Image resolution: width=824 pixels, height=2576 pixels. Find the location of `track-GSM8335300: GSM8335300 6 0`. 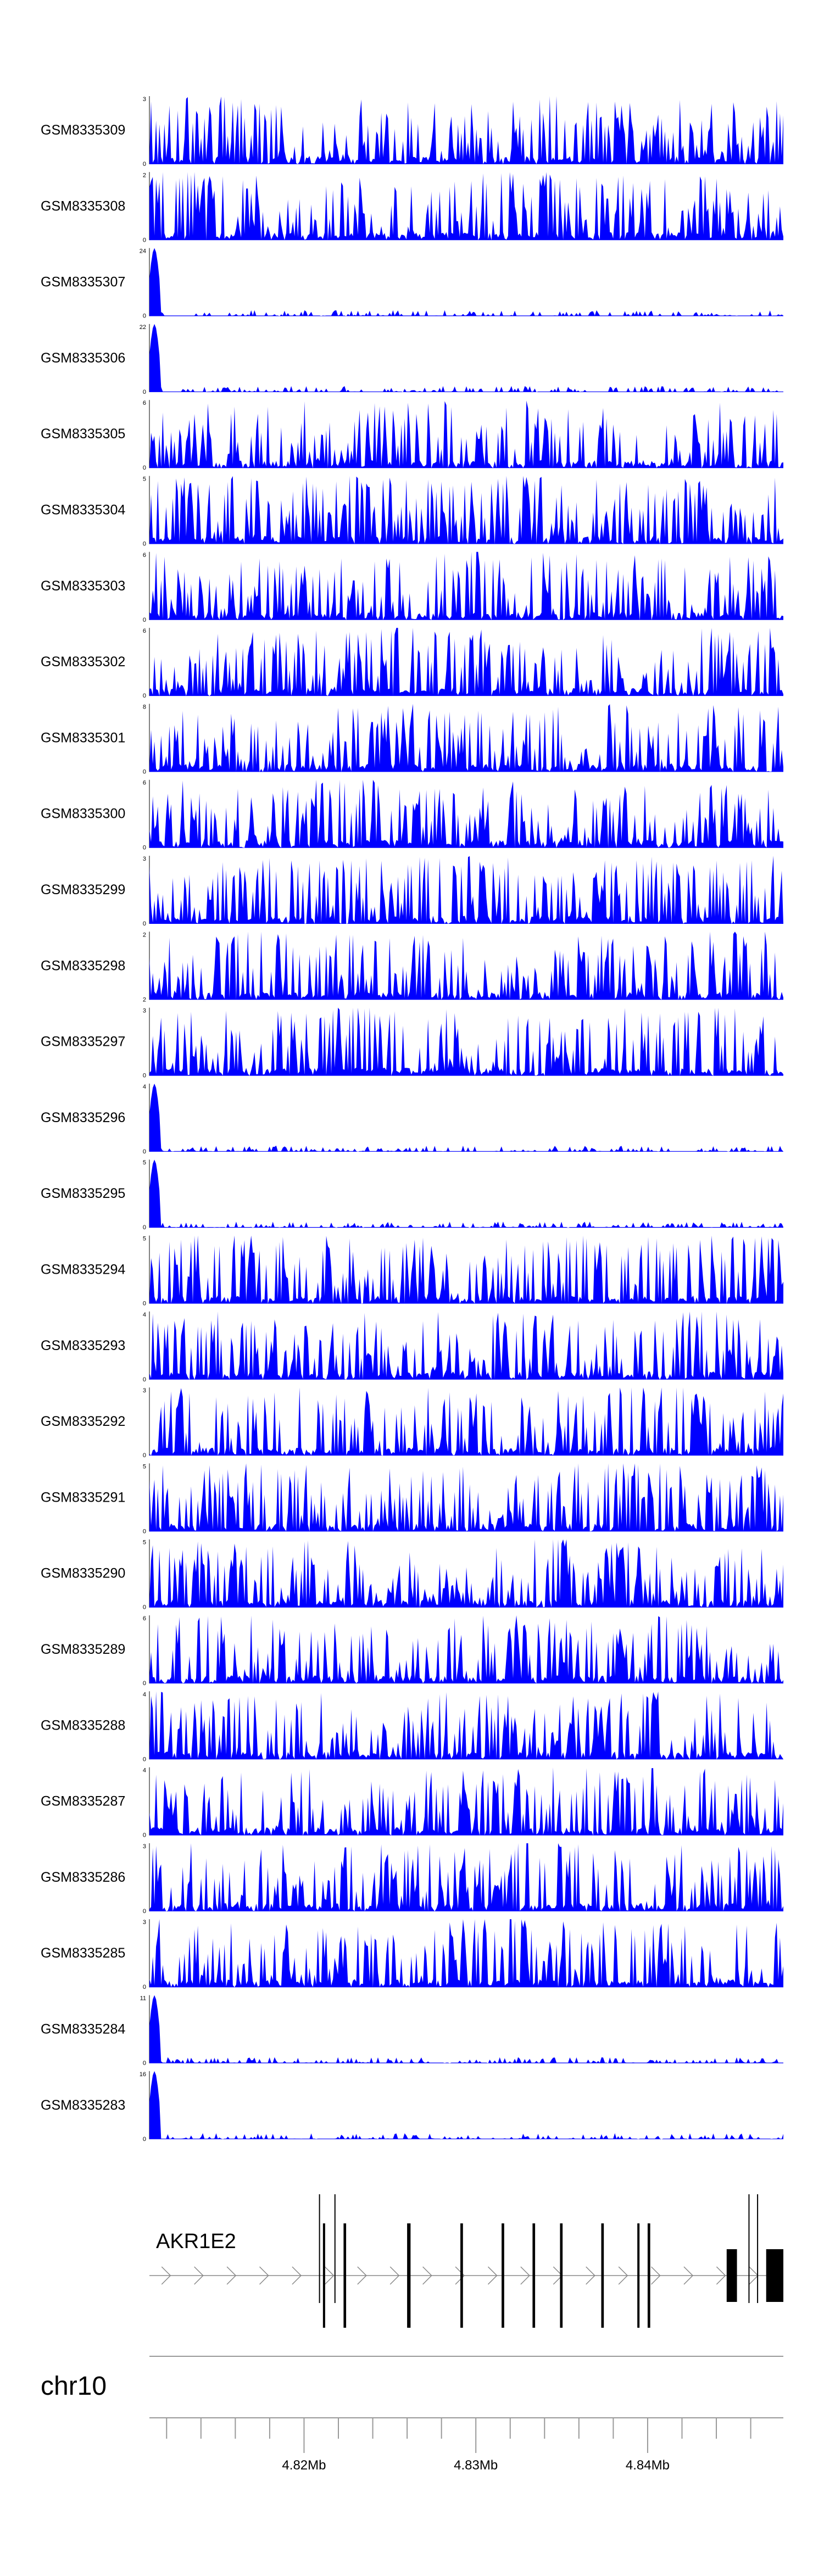

track-GSM8335300: GSM8335300 6 0 is located at coordinates (412, 815).